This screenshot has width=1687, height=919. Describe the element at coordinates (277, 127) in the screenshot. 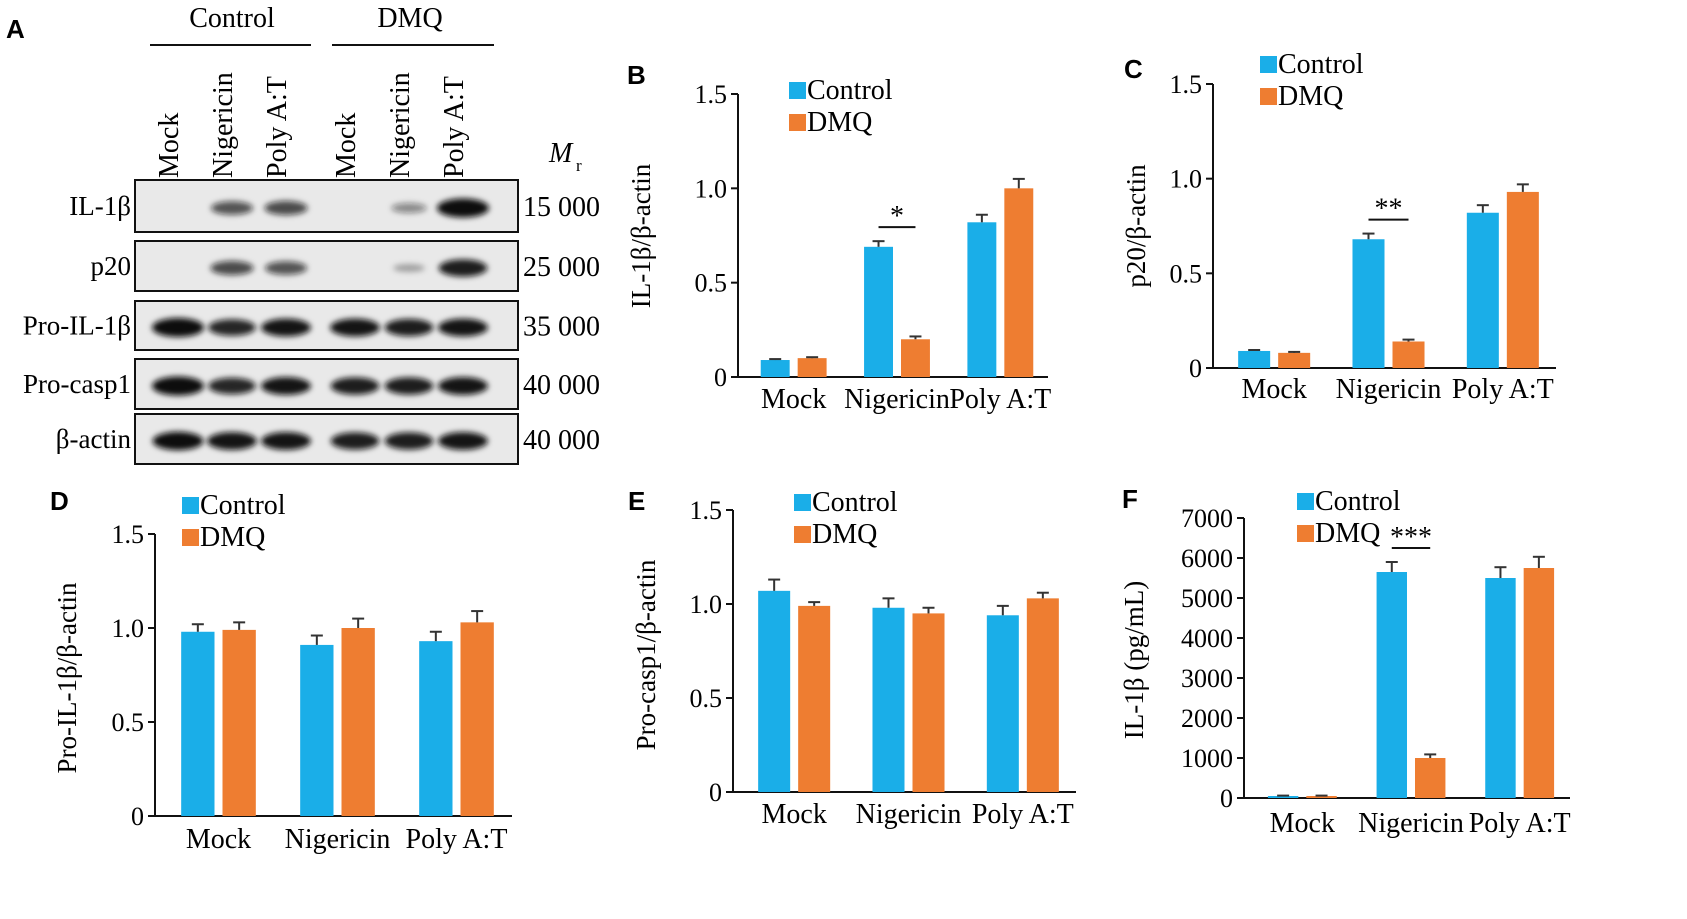

I see `lane-label: Poly A:T` at that location.